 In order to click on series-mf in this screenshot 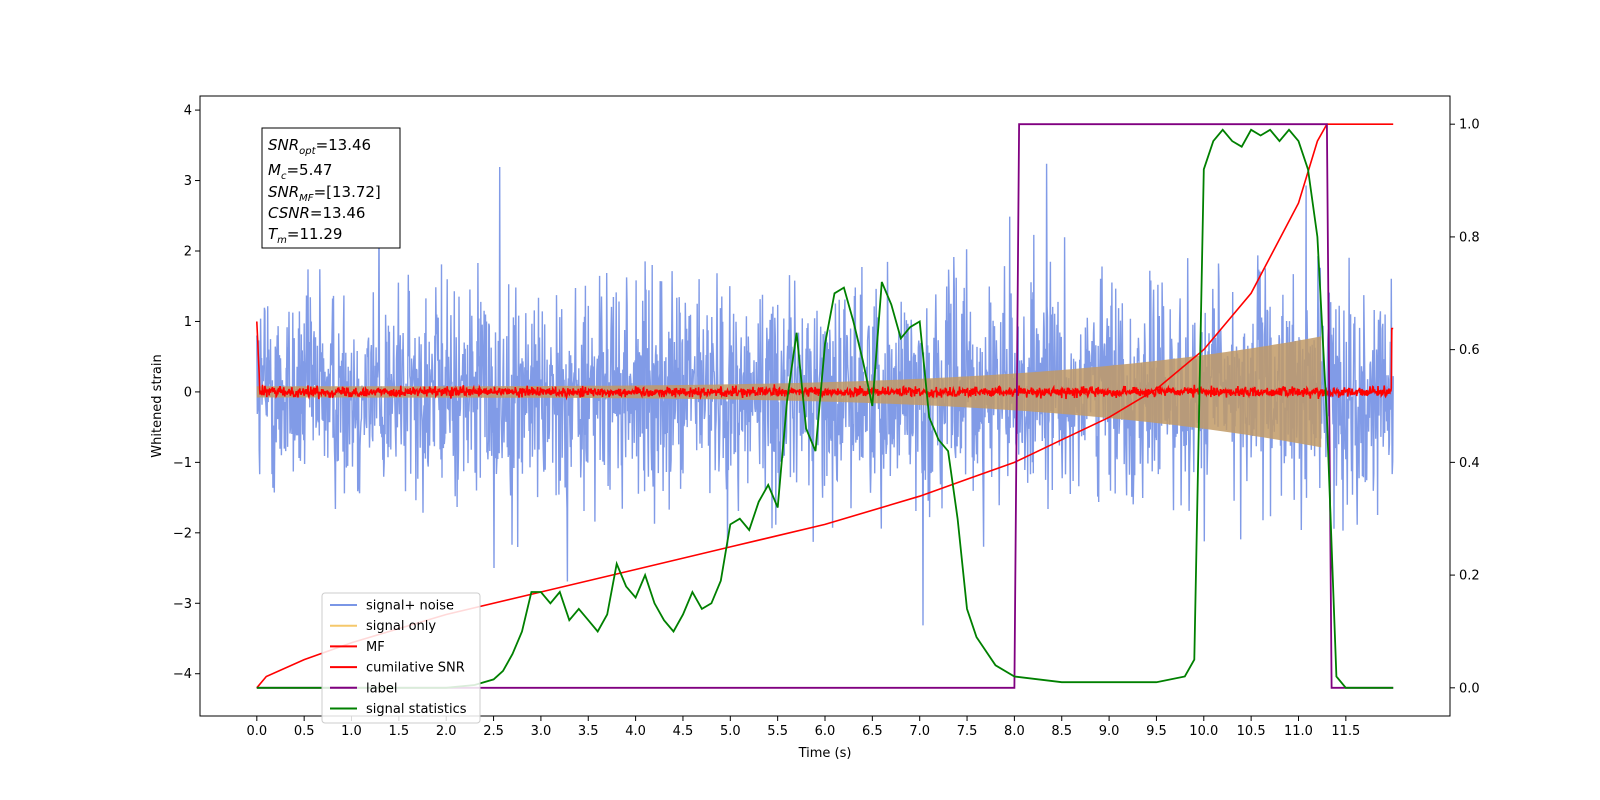, I will do `click(825, 361)`.